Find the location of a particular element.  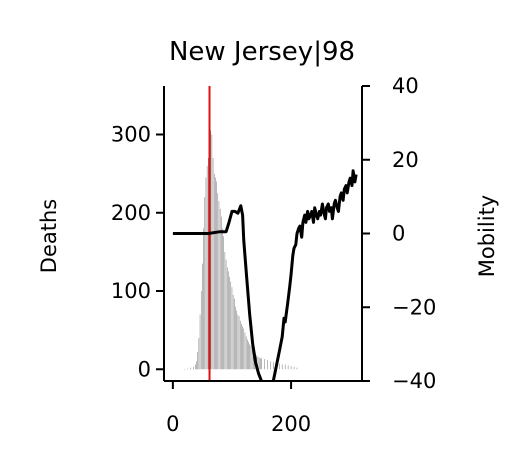

y-tick-right-label: 0 is located at coordinates (398, 234).